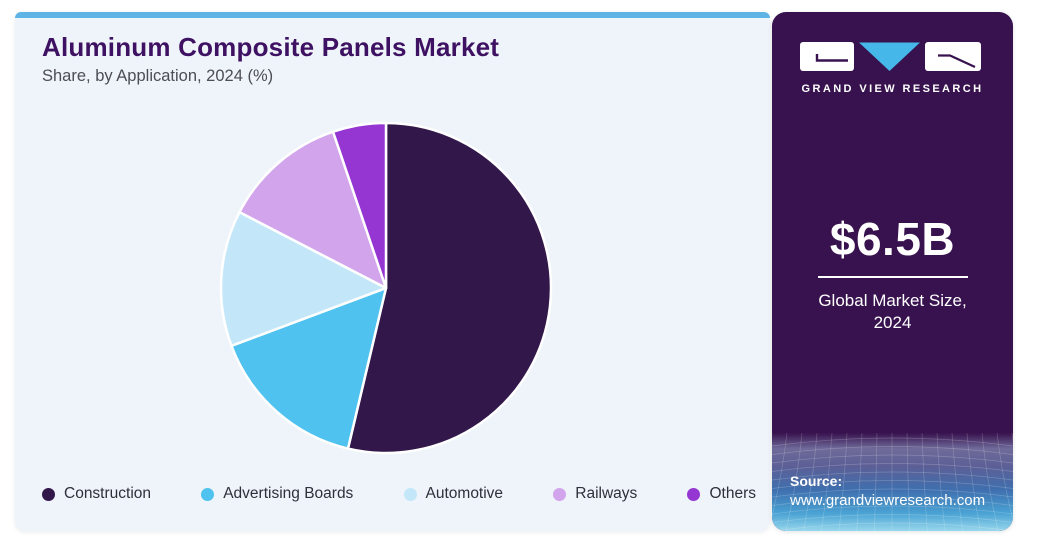  I want to click on legend-item-construction: Construction, so click(96, 494).